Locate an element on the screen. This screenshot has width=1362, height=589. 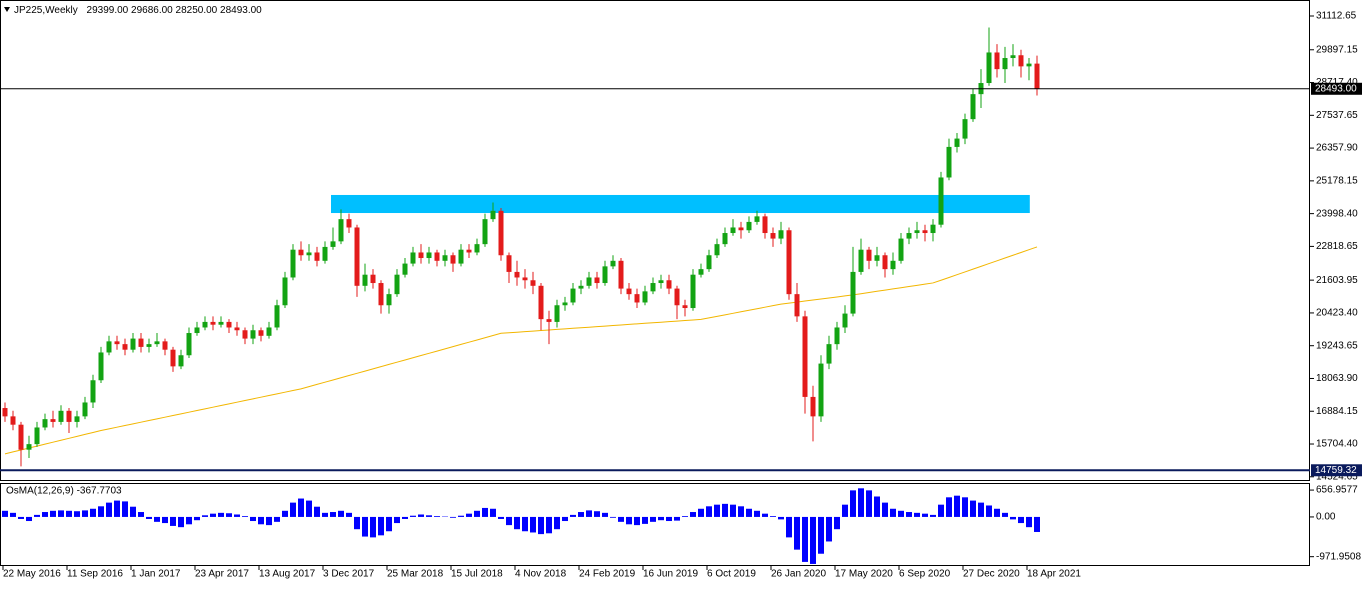
y-tick-label: 31112.65 is located at coordinates (1336, 16).